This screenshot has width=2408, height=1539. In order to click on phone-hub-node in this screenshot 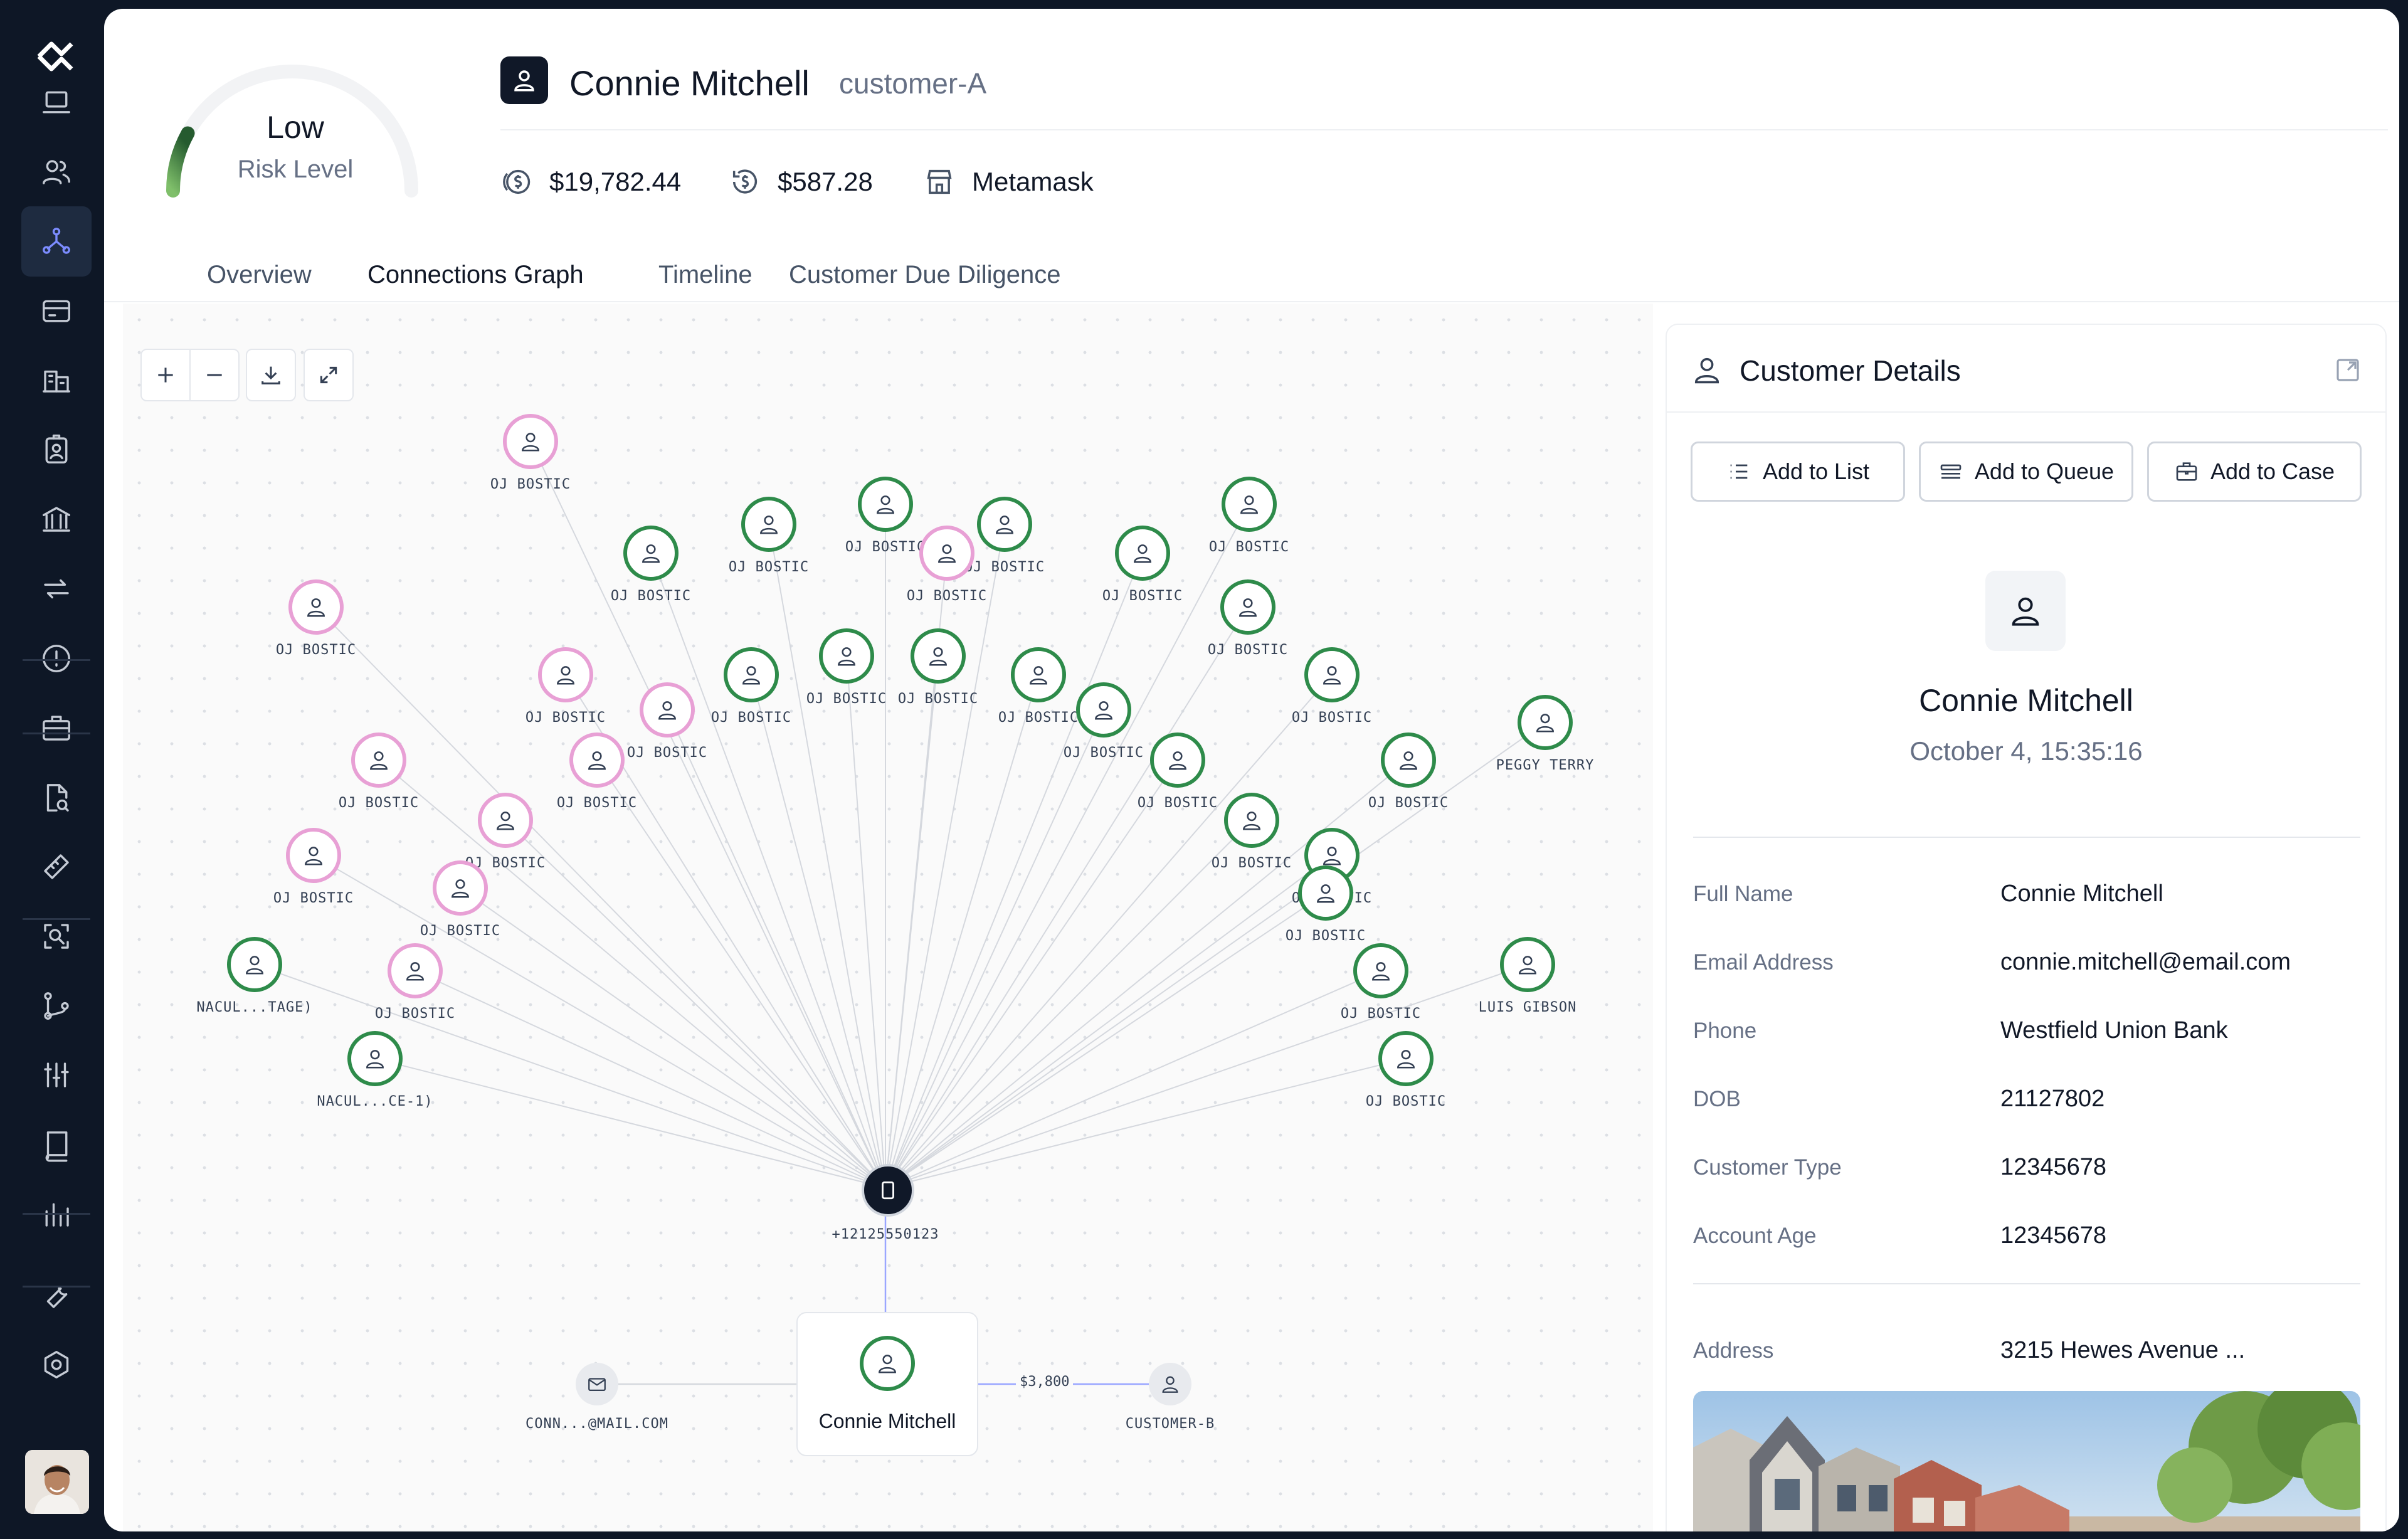, I will do `click(888, 1190)`.